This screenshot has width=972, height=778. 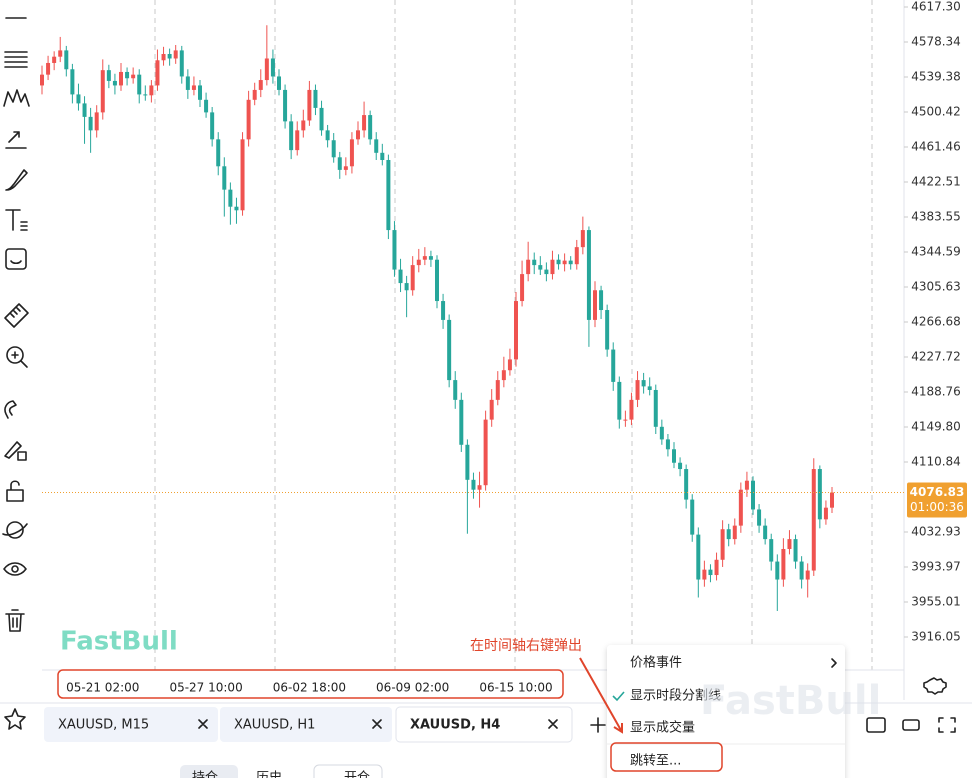 I want to click on tab-close, so click(x=378, y=724).